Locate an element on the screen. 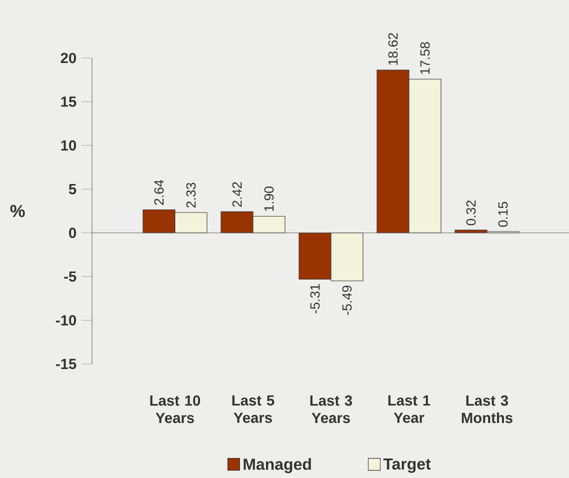 The height and width of the screenshot is (478, 569). legend-label: Managed is located at coordinates (277, 466).